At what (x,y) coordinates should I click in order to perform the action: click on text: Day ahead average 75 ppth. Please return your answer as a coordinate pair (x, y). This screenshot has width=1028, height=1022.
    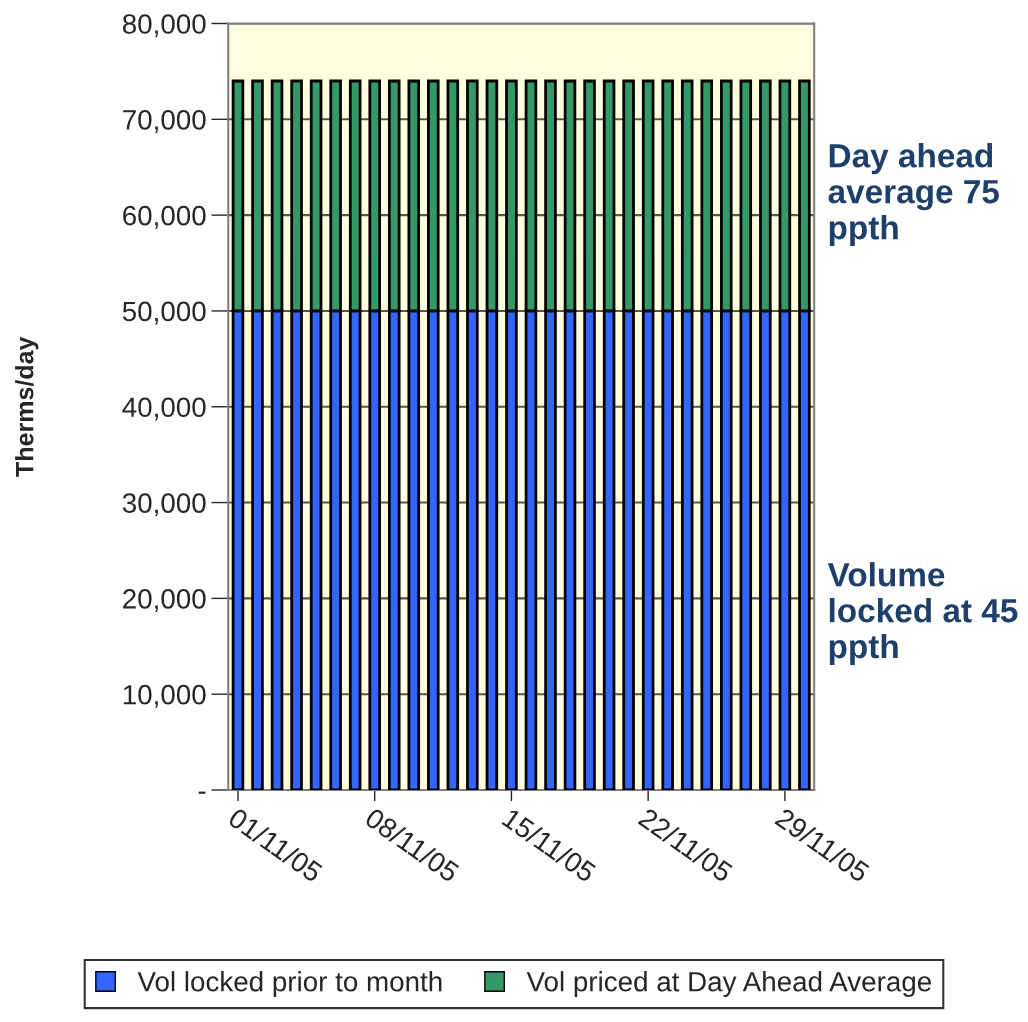
    Looking at the image, I should click on (913, 195).